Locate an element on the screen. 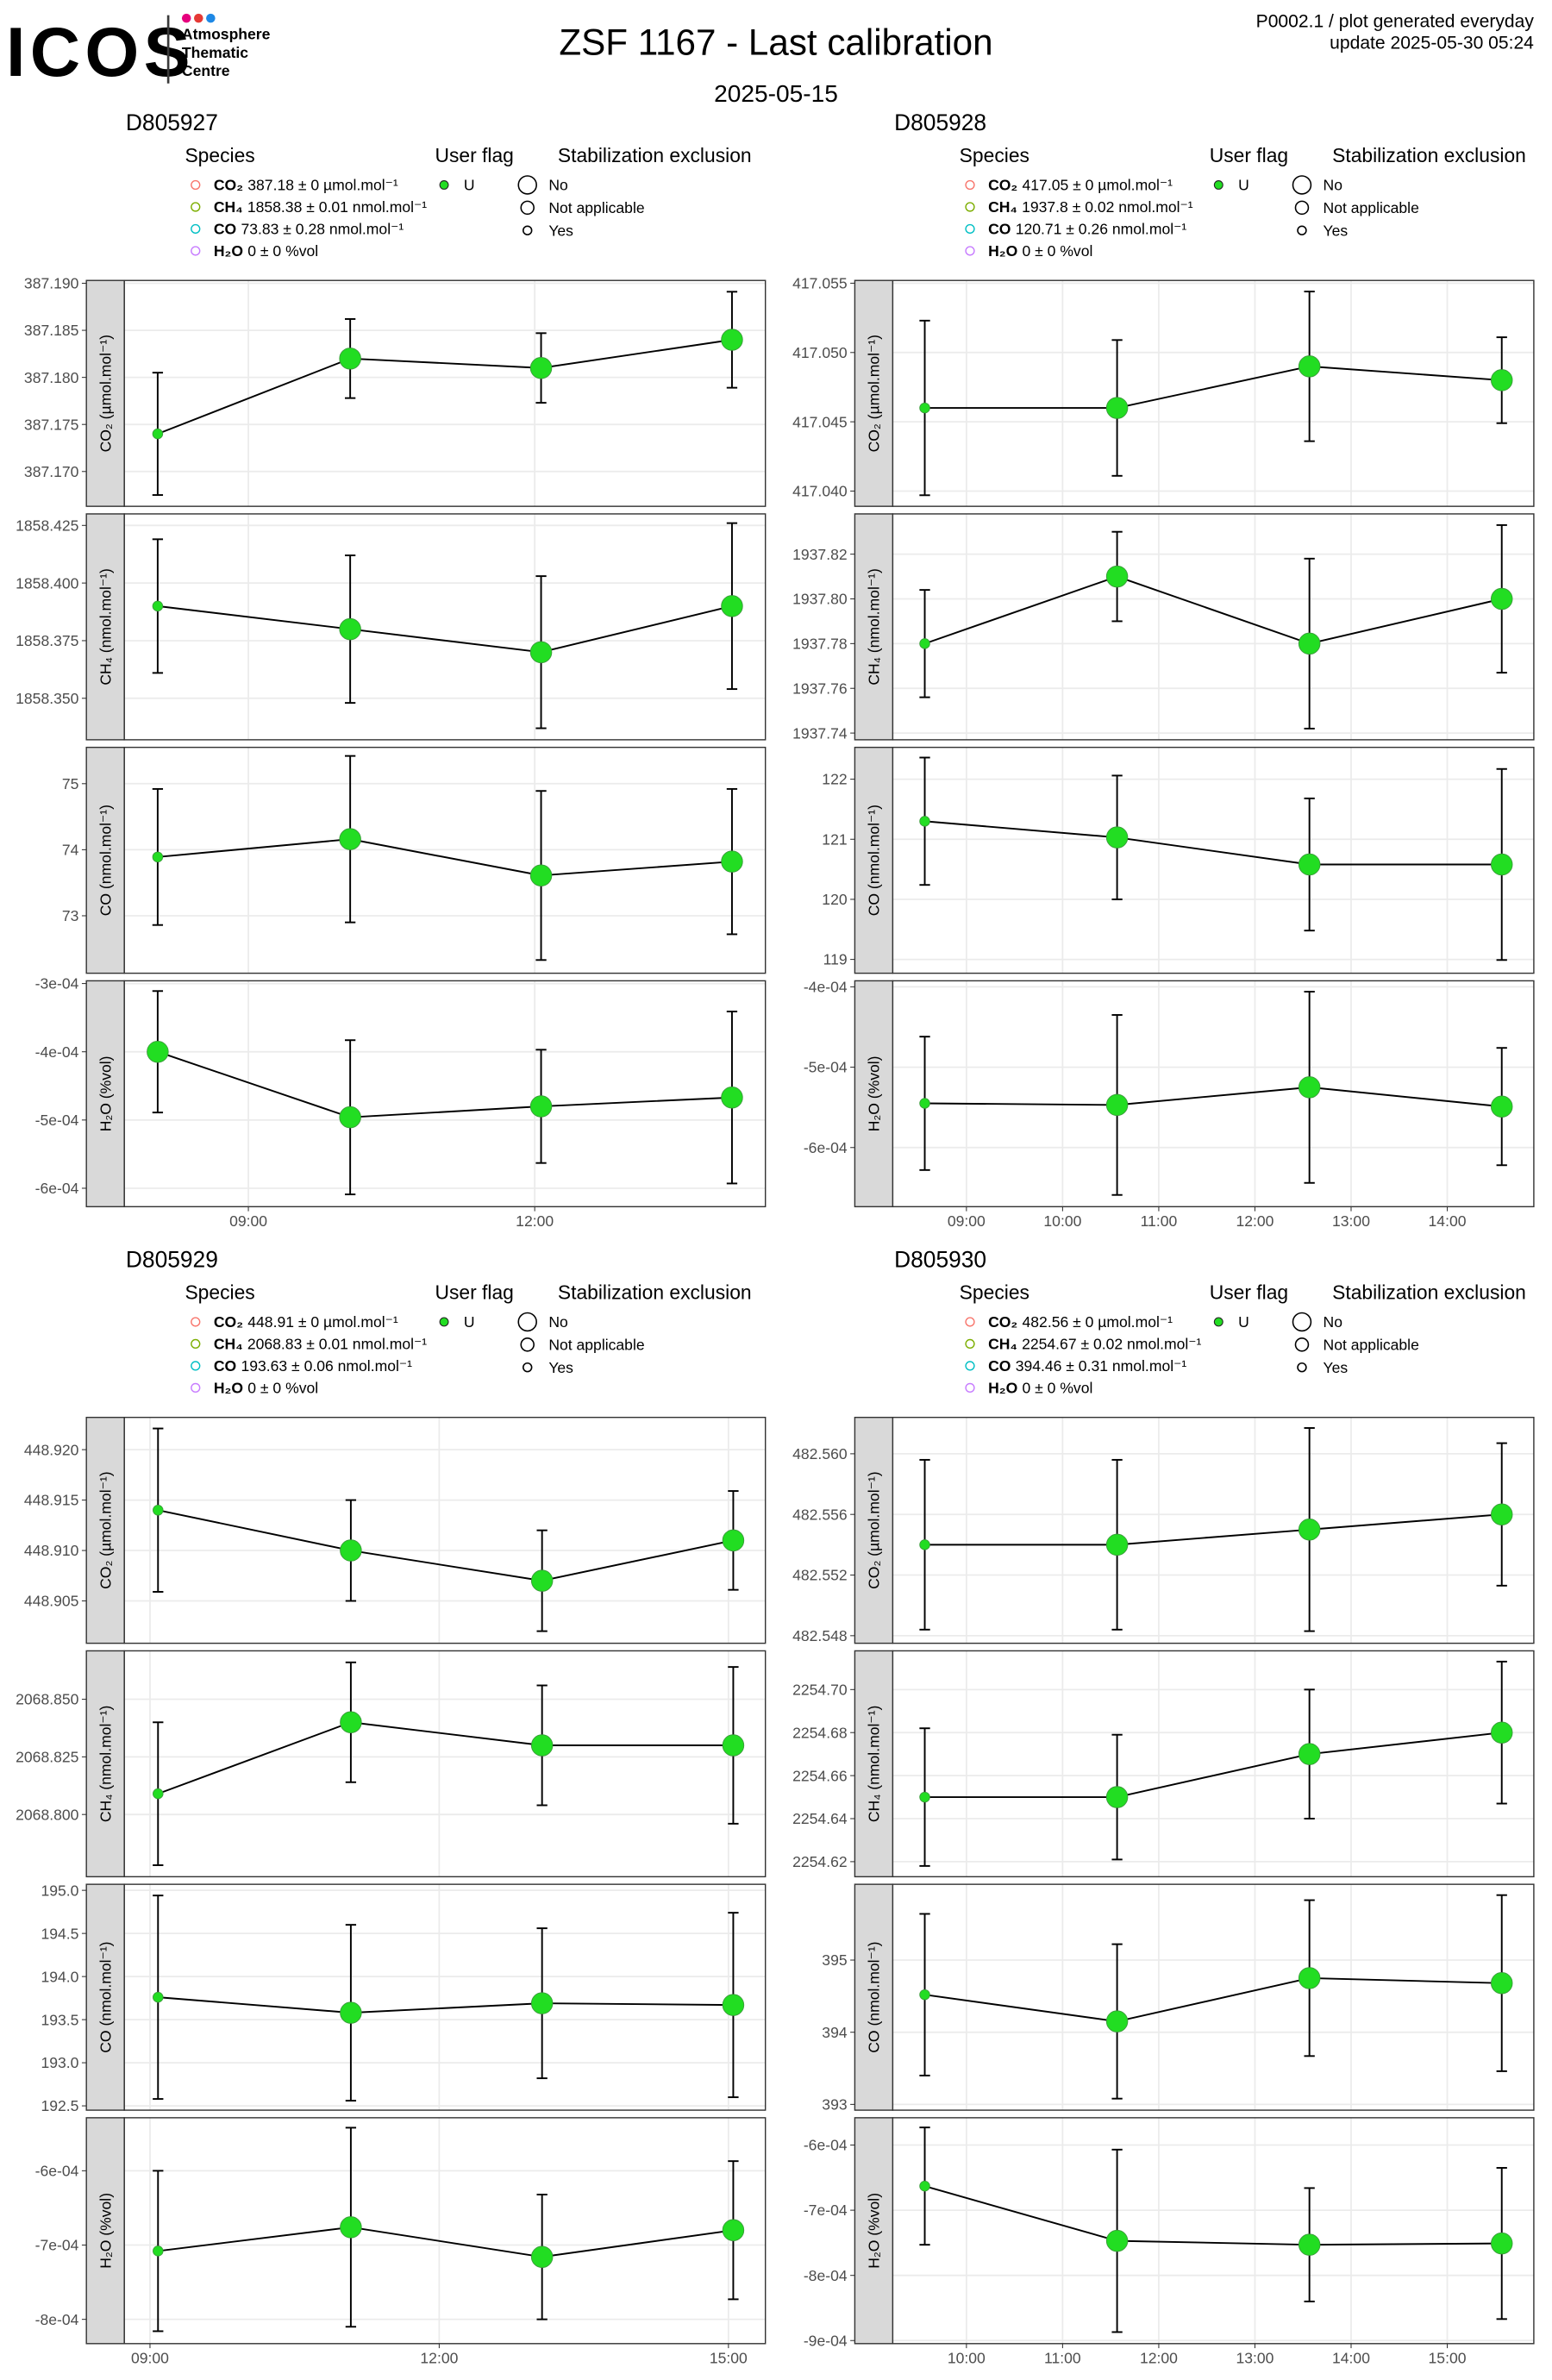 This screenshot has height=2380, width=1552. legend-value: 448.91 ± 0 µmol.mol⁻¹ is located at coordinates (323, 1322).